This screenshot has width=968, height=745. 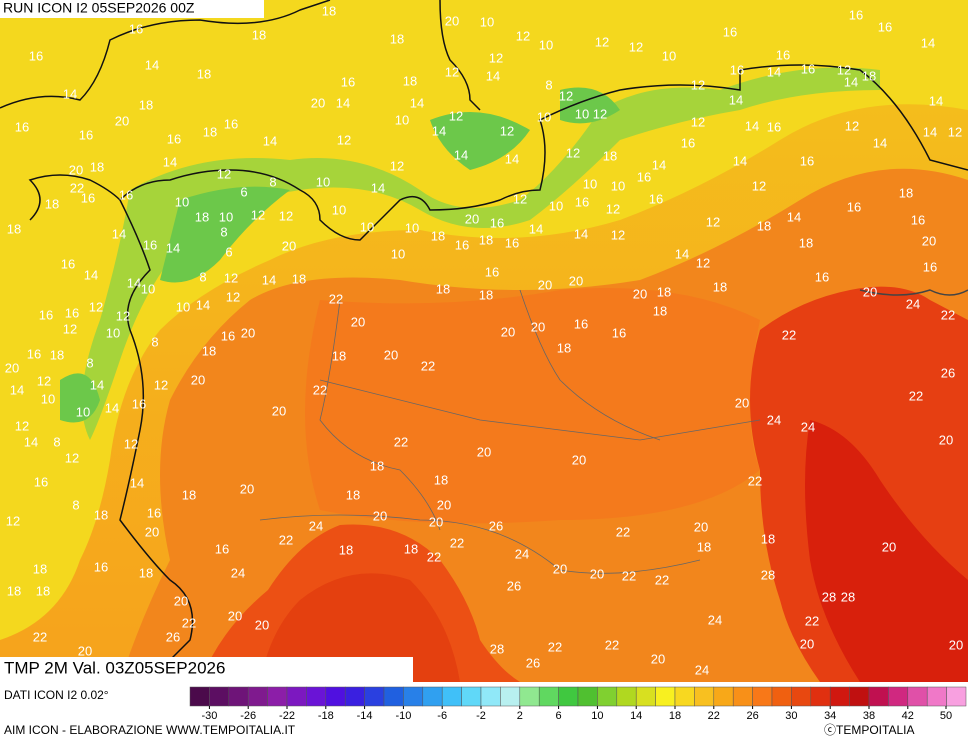 What do you see at coordinates (908, 716) in the screenshot?
I see `colorbar-tick-label: 42` at bounding box center [908, 716].